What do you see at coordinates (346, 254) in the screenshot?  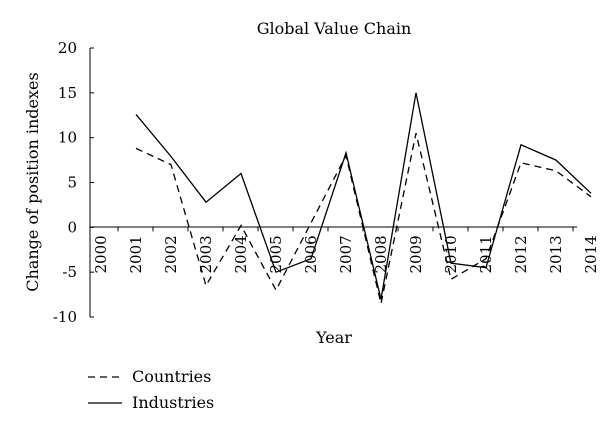 I see `x-tick-label: 2007` at bounding box center [346, 254].